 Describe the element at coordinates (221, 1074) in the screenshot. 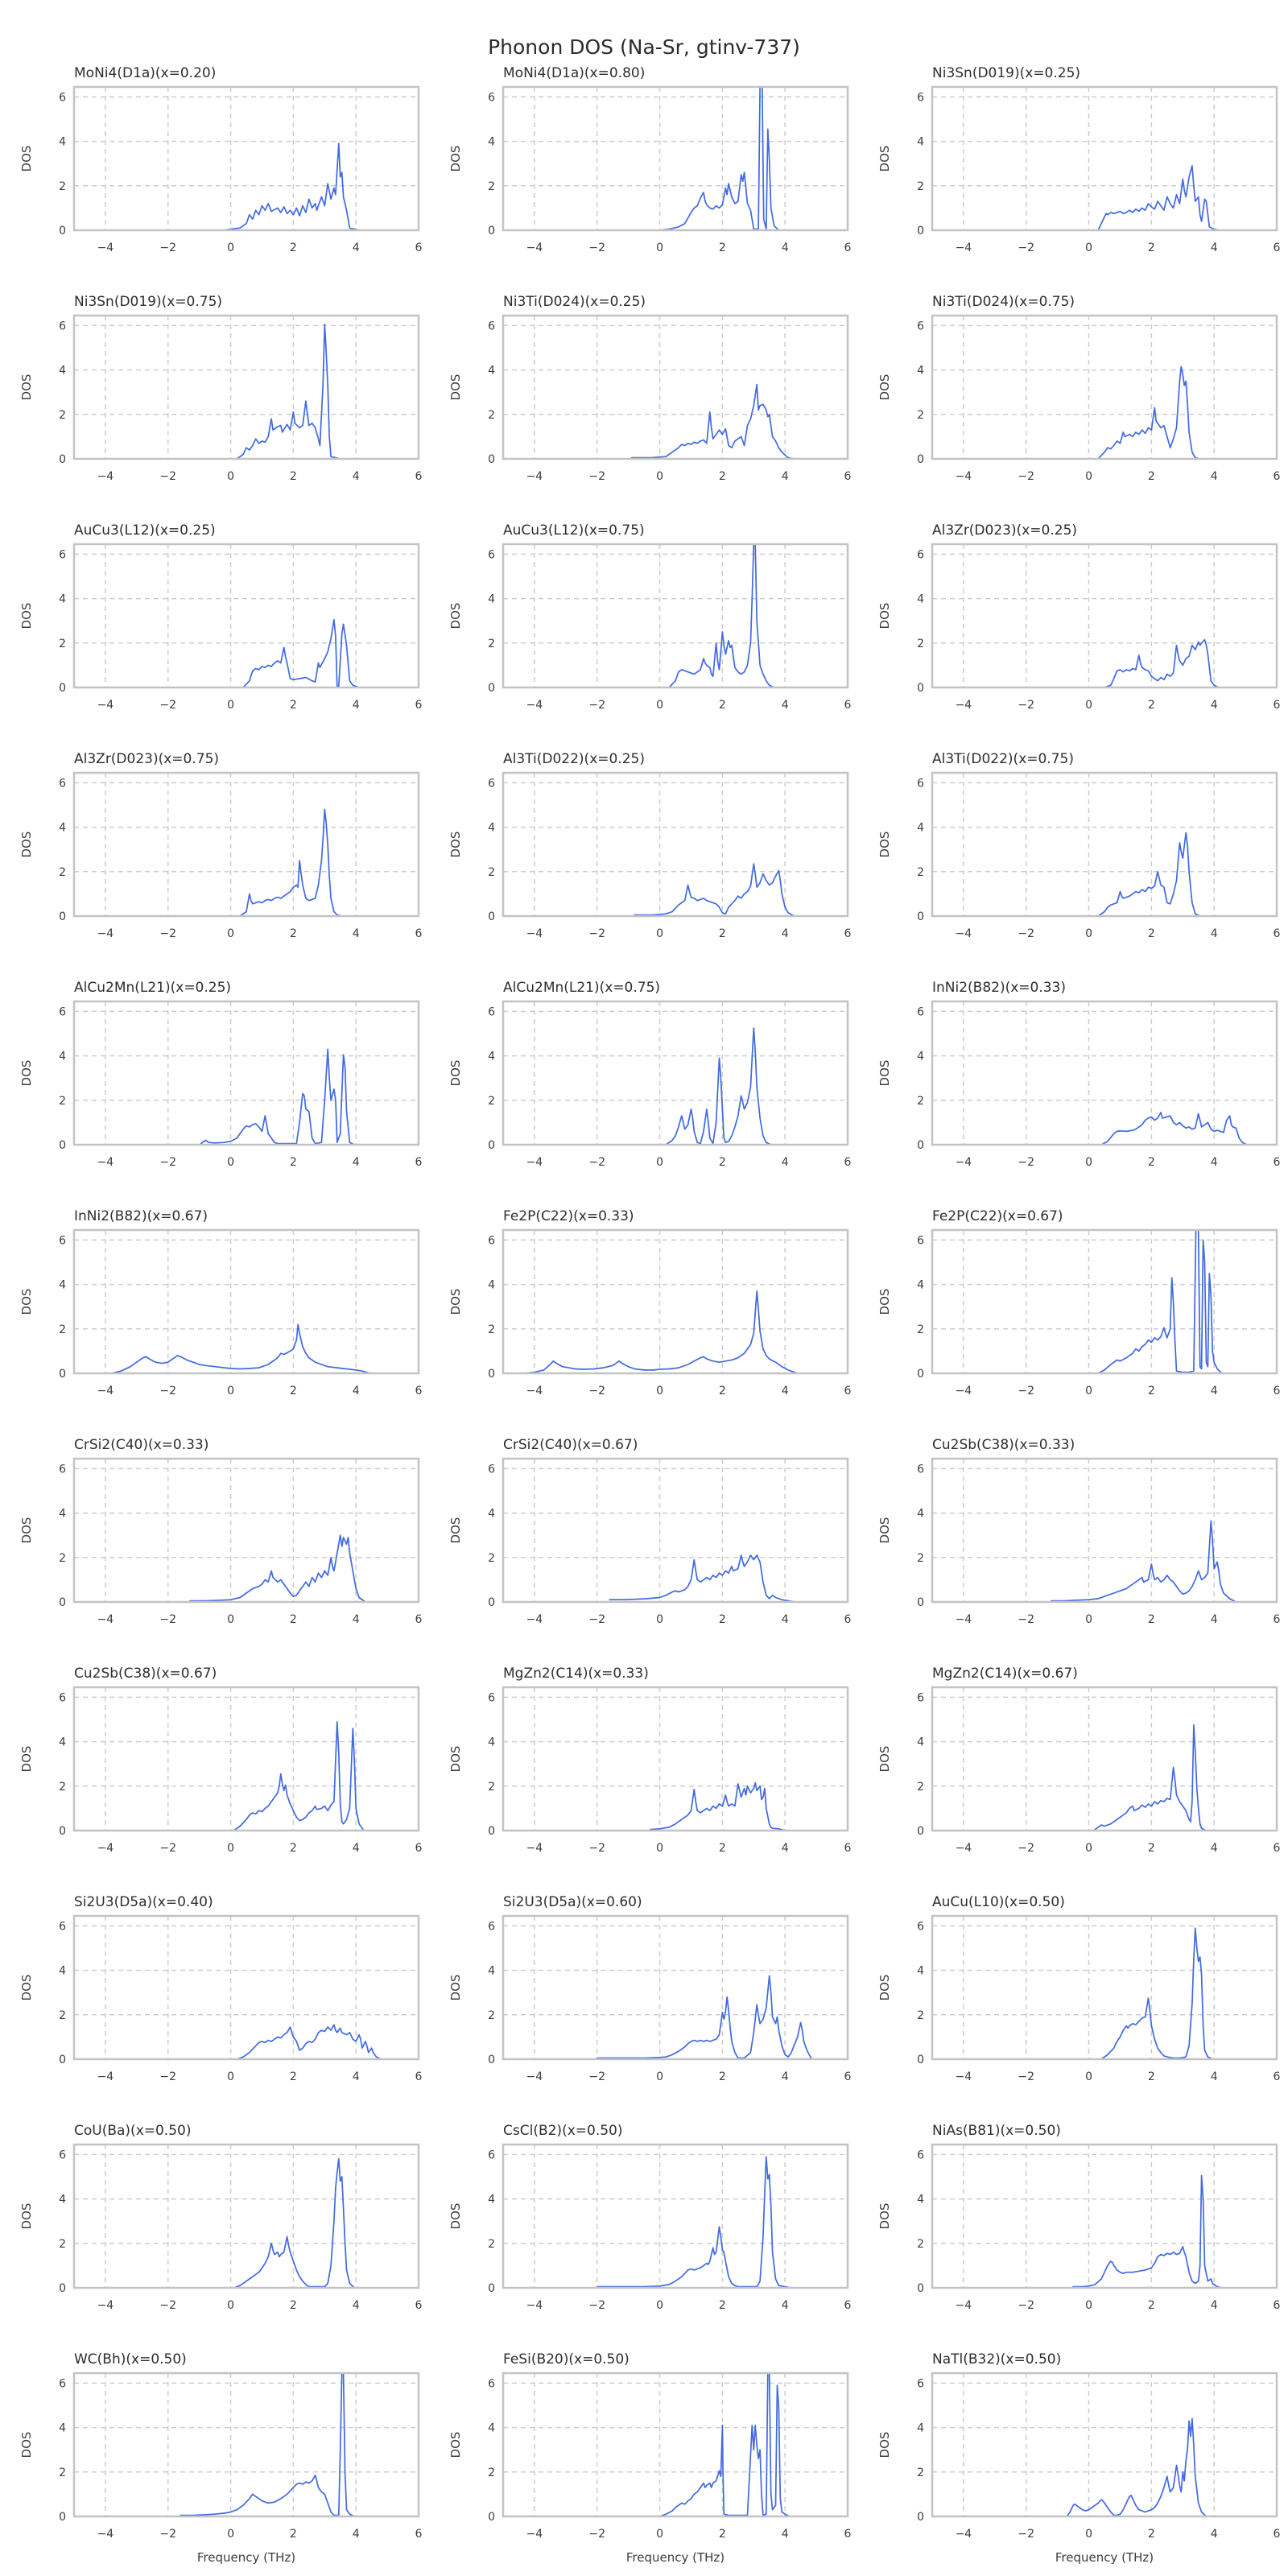

I see `subplot-canvas: AlCu2Mn(L21)(x=0.25) 0 2 4 6 −4 −2 0 2 4 6 DOS` at that location.